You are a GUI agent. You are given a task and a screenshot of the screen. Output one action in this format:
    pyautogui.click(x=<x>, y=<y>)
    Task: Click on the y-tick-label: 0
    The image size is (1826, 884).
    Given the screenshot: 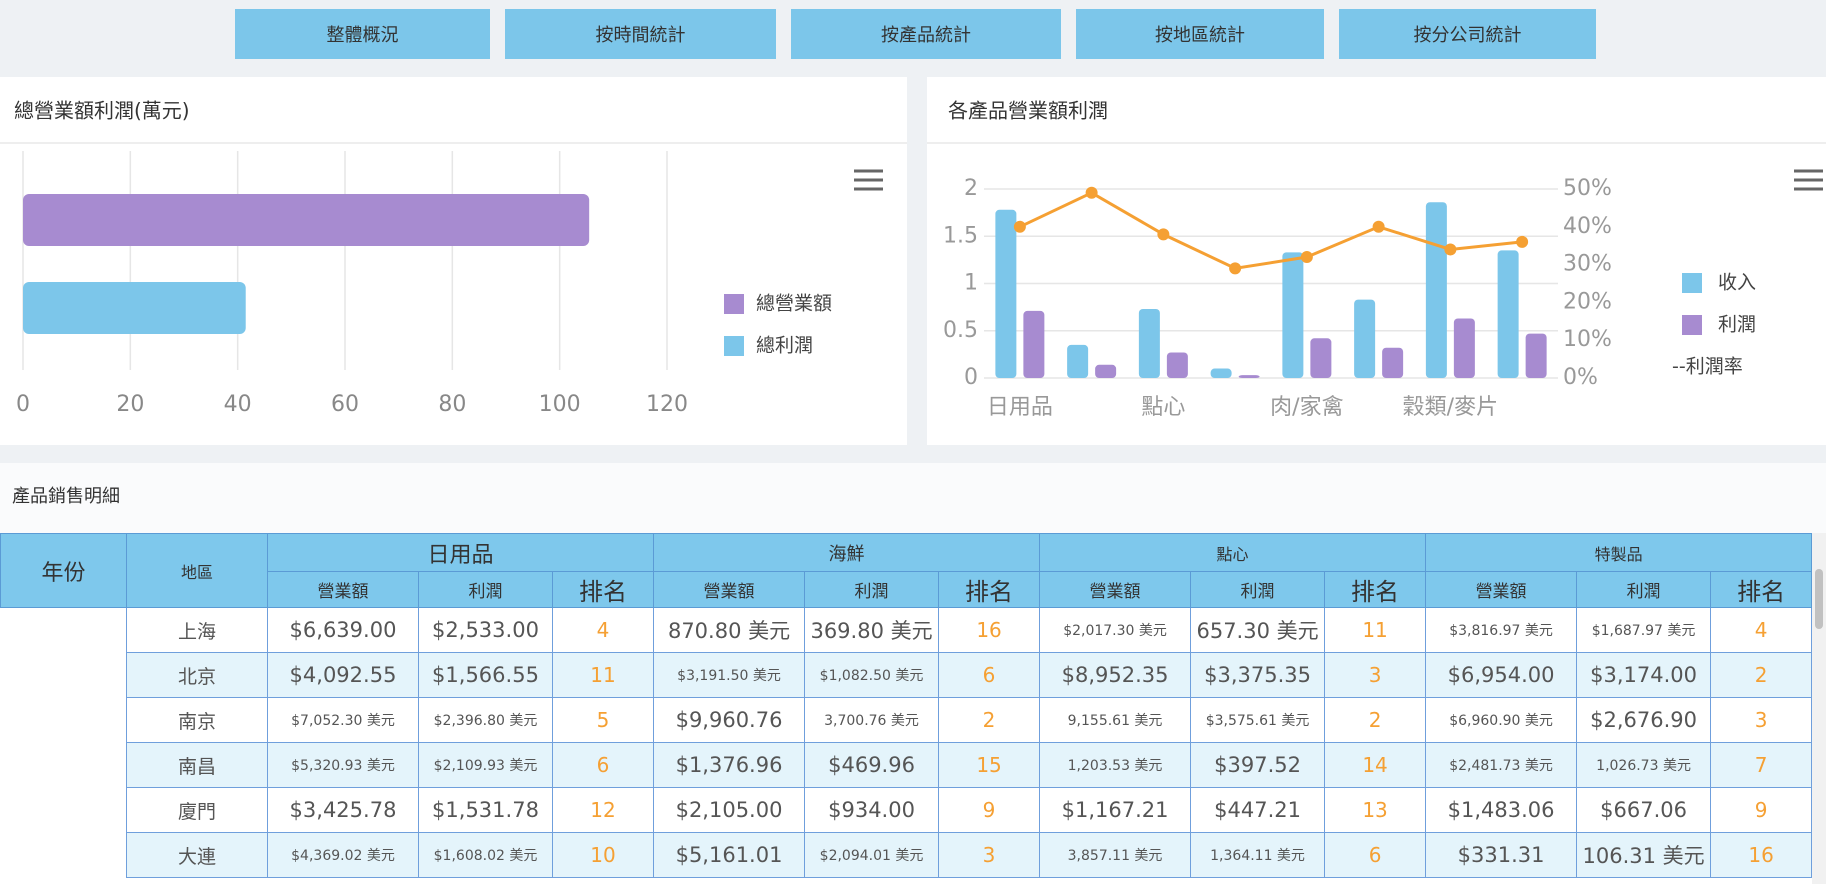 What is the action you would take?
    pyautogui.click(x=971, y=377)
    